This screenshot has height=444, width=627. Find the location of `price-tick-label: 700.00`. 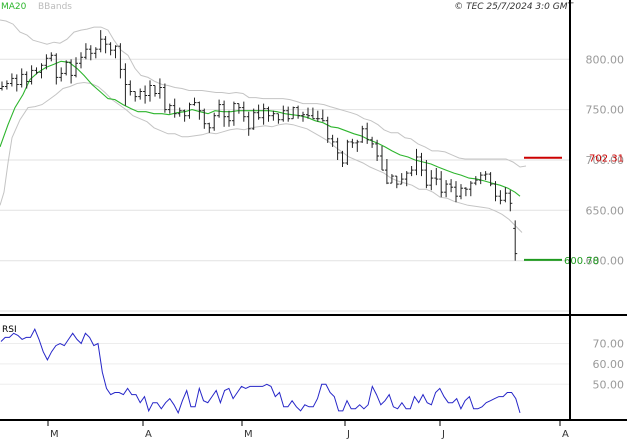

price-tick-label: 700.00 is located at coordinates (605, 160).